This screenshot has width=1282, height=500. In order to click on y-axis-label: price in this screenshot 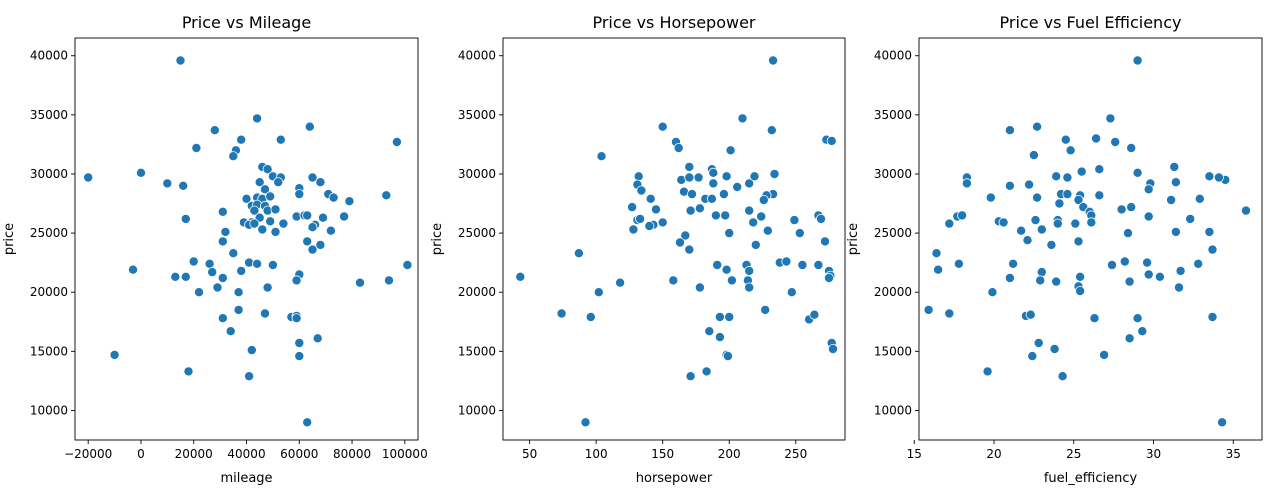, I will do `click(853, 239)`.